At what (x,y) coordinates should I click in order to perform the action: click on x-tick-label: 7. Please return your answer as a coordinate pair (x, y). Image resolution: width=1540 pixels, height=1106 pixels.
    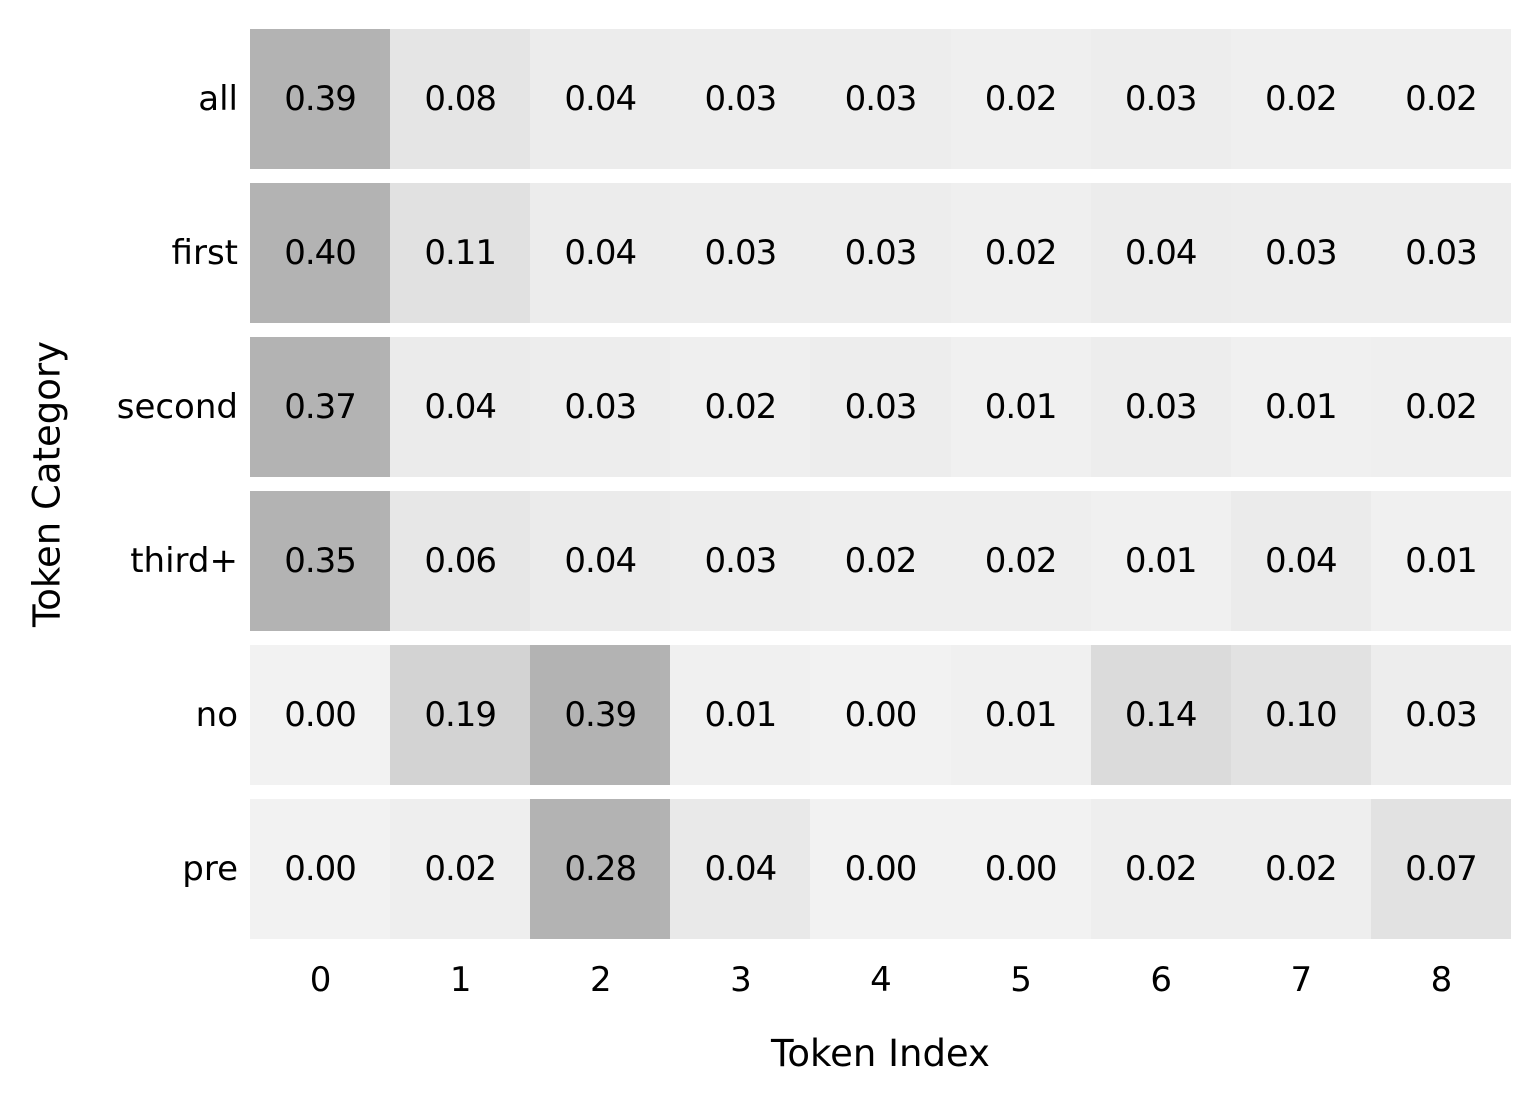
    Looking at the image, I should click on (1301, 980).